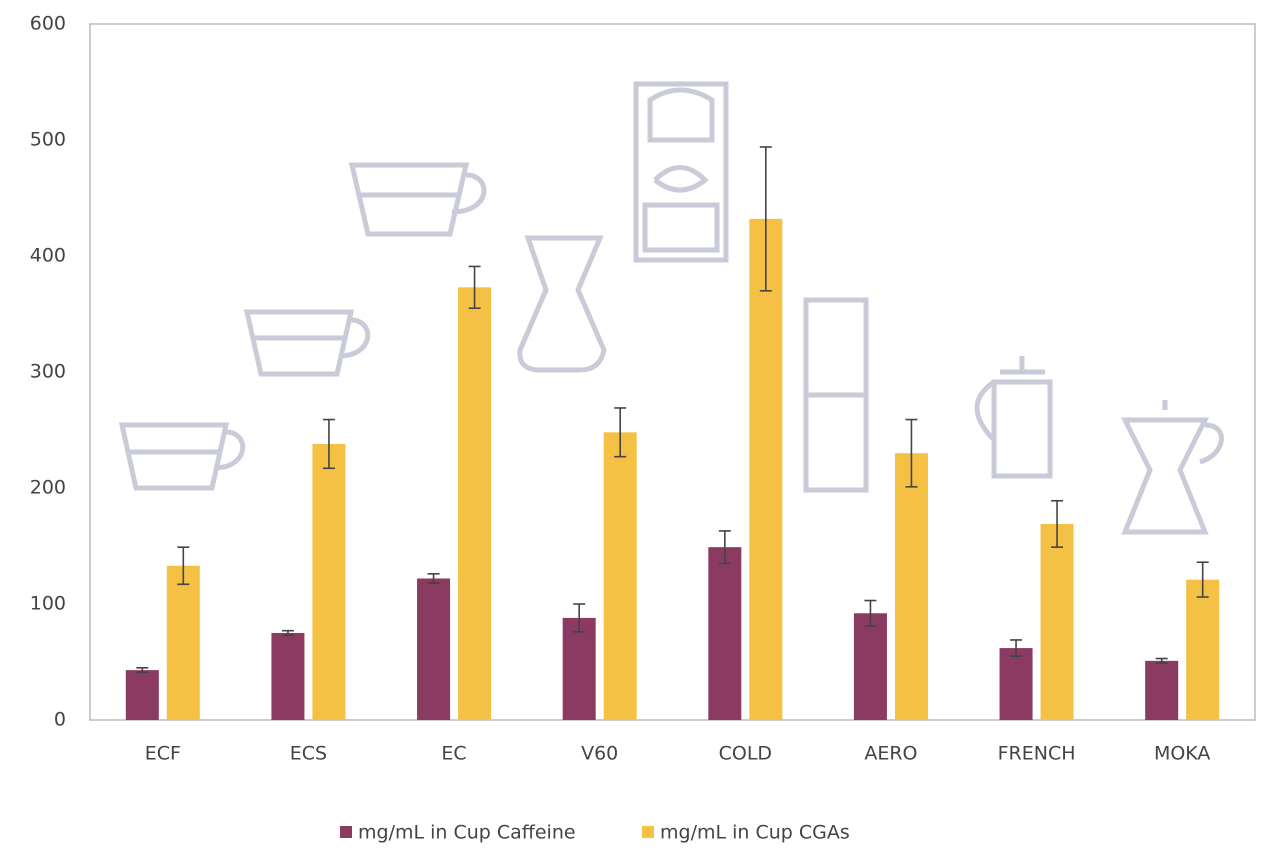 This screenshot has width=1280, height=848. Describe the element at coordinates (48, 24) in the screenshot. I see `y-tick-label: 600` at that location.